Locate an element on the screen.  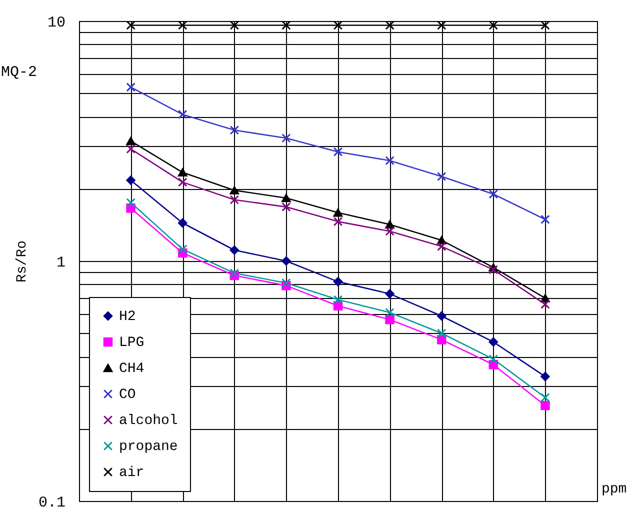
legend-label: propane is located at coordinates (148, 447).